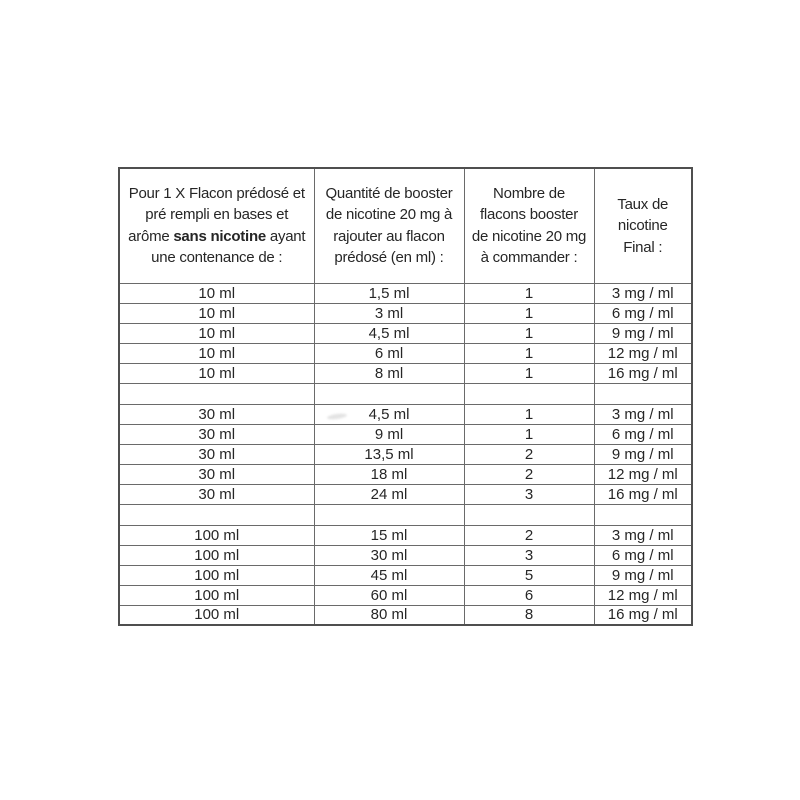 The image size is (800, 800). I want to click on cell-quantite: 13,5 ml, so click(389, 454).